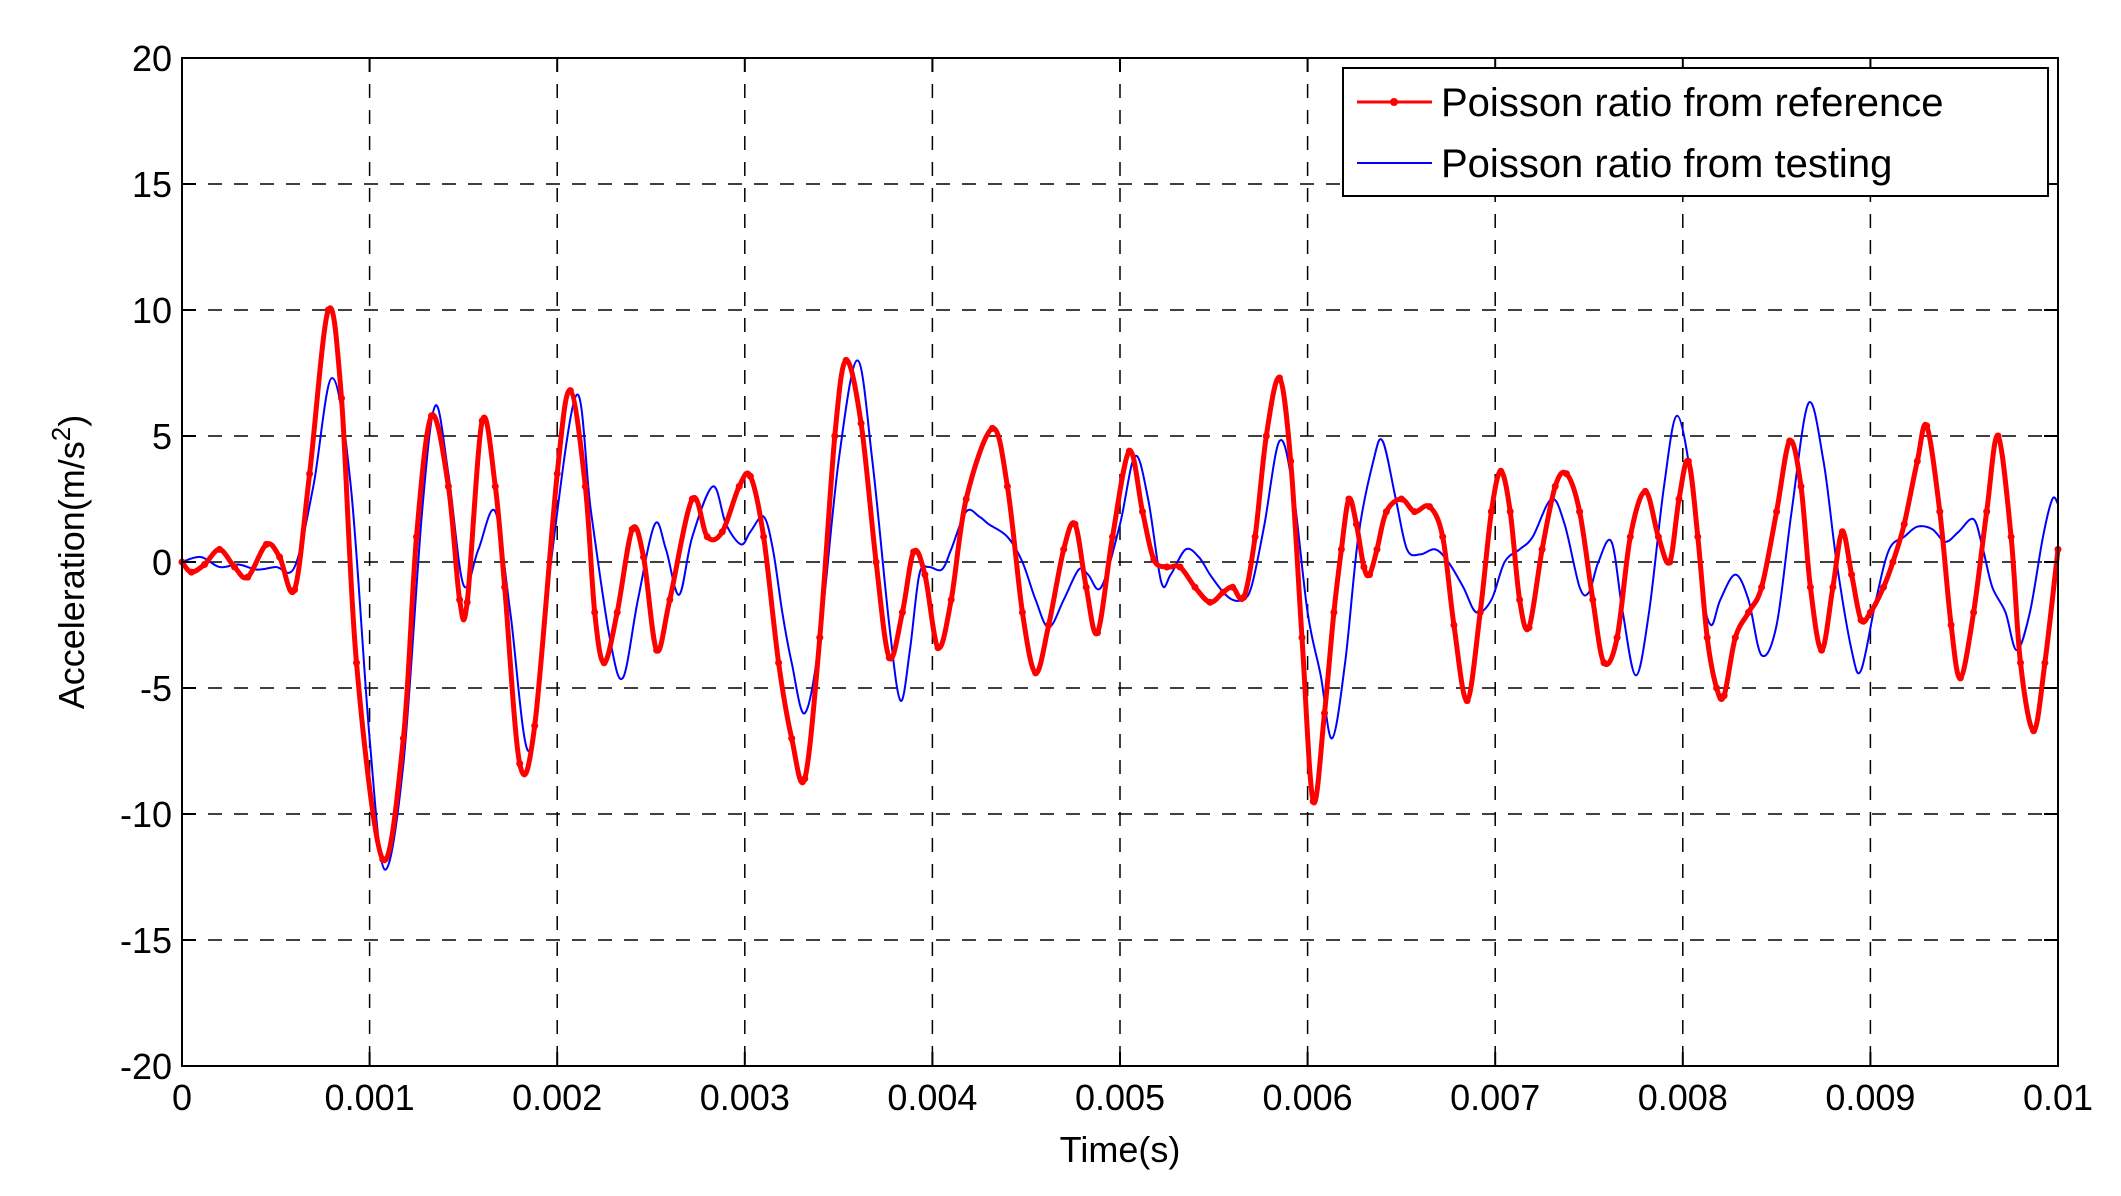 The height and width of the screenshot is (1196, 2121). I want to click on y-tick-label: 15, so click(152, 184).